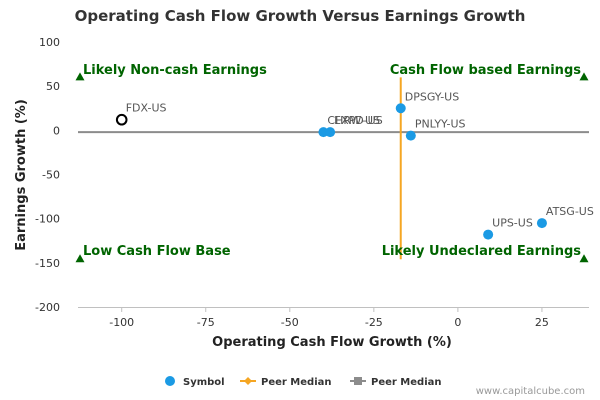  Describe the element at coordinates (374, 322) in the screenshot. I see `x-tick-label: -25` at that location.